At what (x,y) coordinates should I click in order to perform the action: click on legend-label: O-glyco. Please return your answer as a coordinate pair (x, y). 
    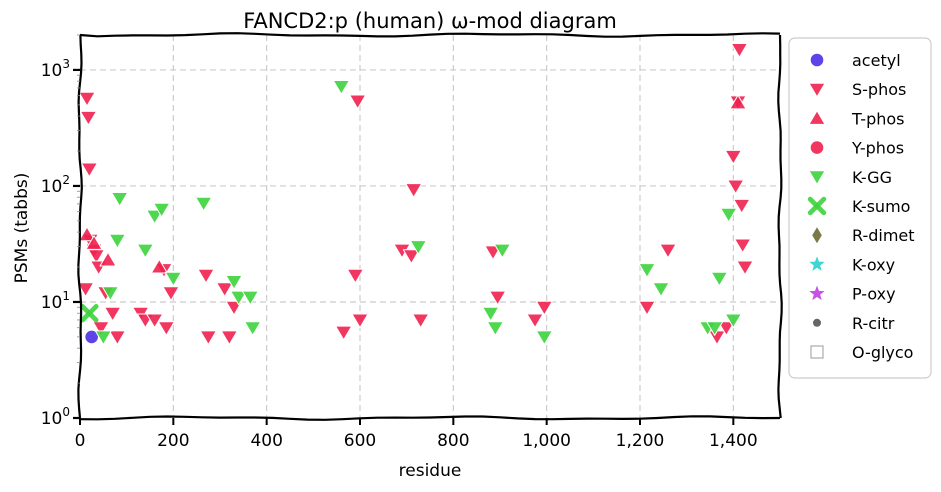
    Looking at the image, I should click on (882, 352).